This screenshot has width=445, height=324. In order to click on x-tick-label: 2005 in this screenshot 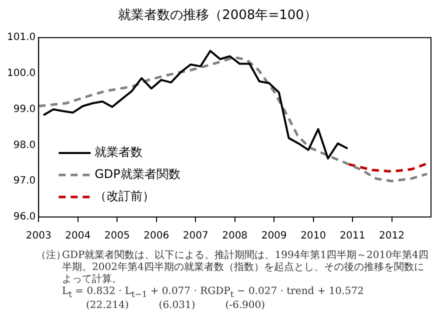, I will do `click(117, 236)`.